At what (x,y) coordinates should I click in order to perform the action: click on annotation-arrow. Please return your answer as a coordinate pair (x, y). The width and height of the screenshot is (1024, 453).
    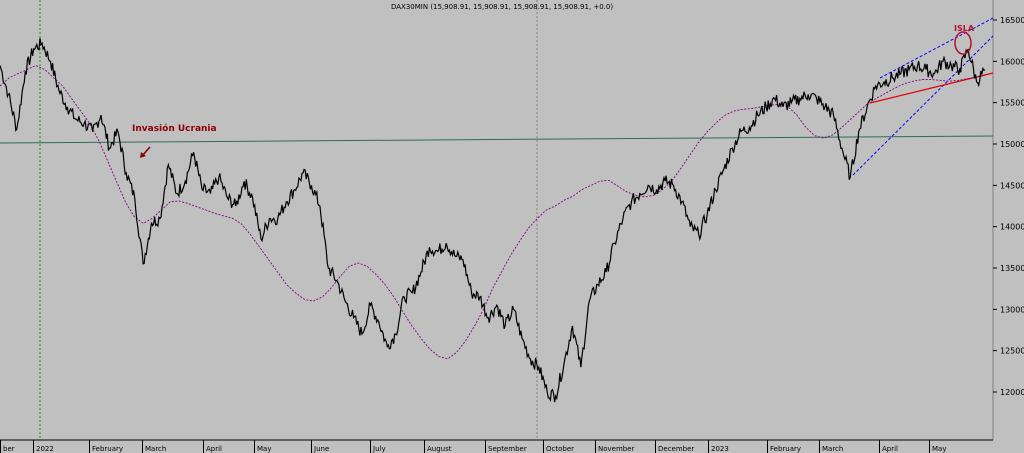
    Looking at the image, I should click on (145, 152).